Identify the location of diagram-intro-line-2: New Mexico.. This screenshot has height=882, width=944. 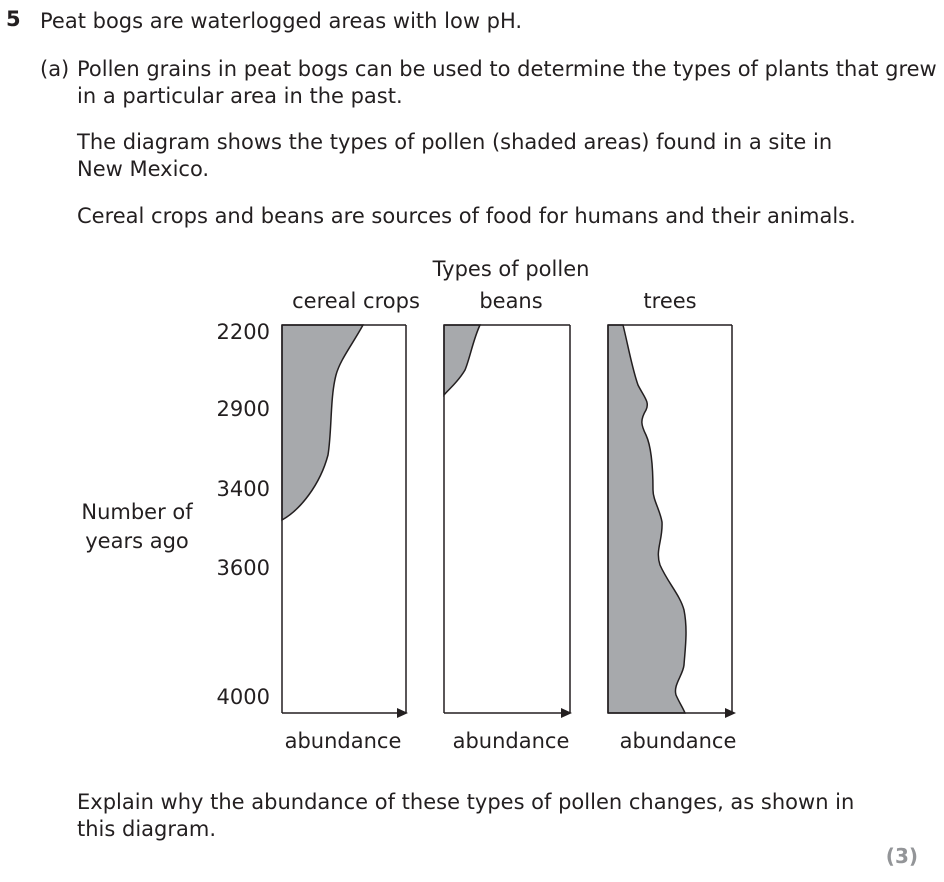
(143, 169).